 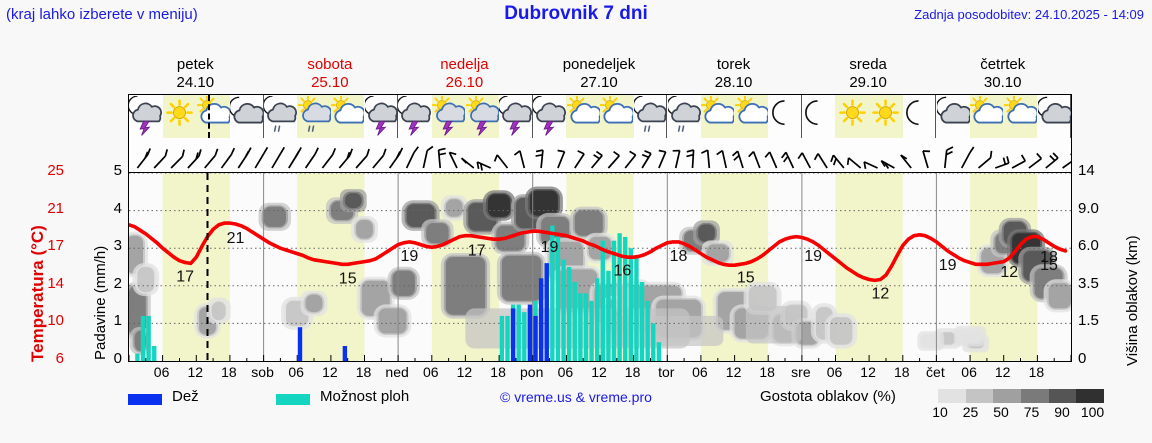 I want to click on day-name: četrtek, so click(x=1003, y=64).